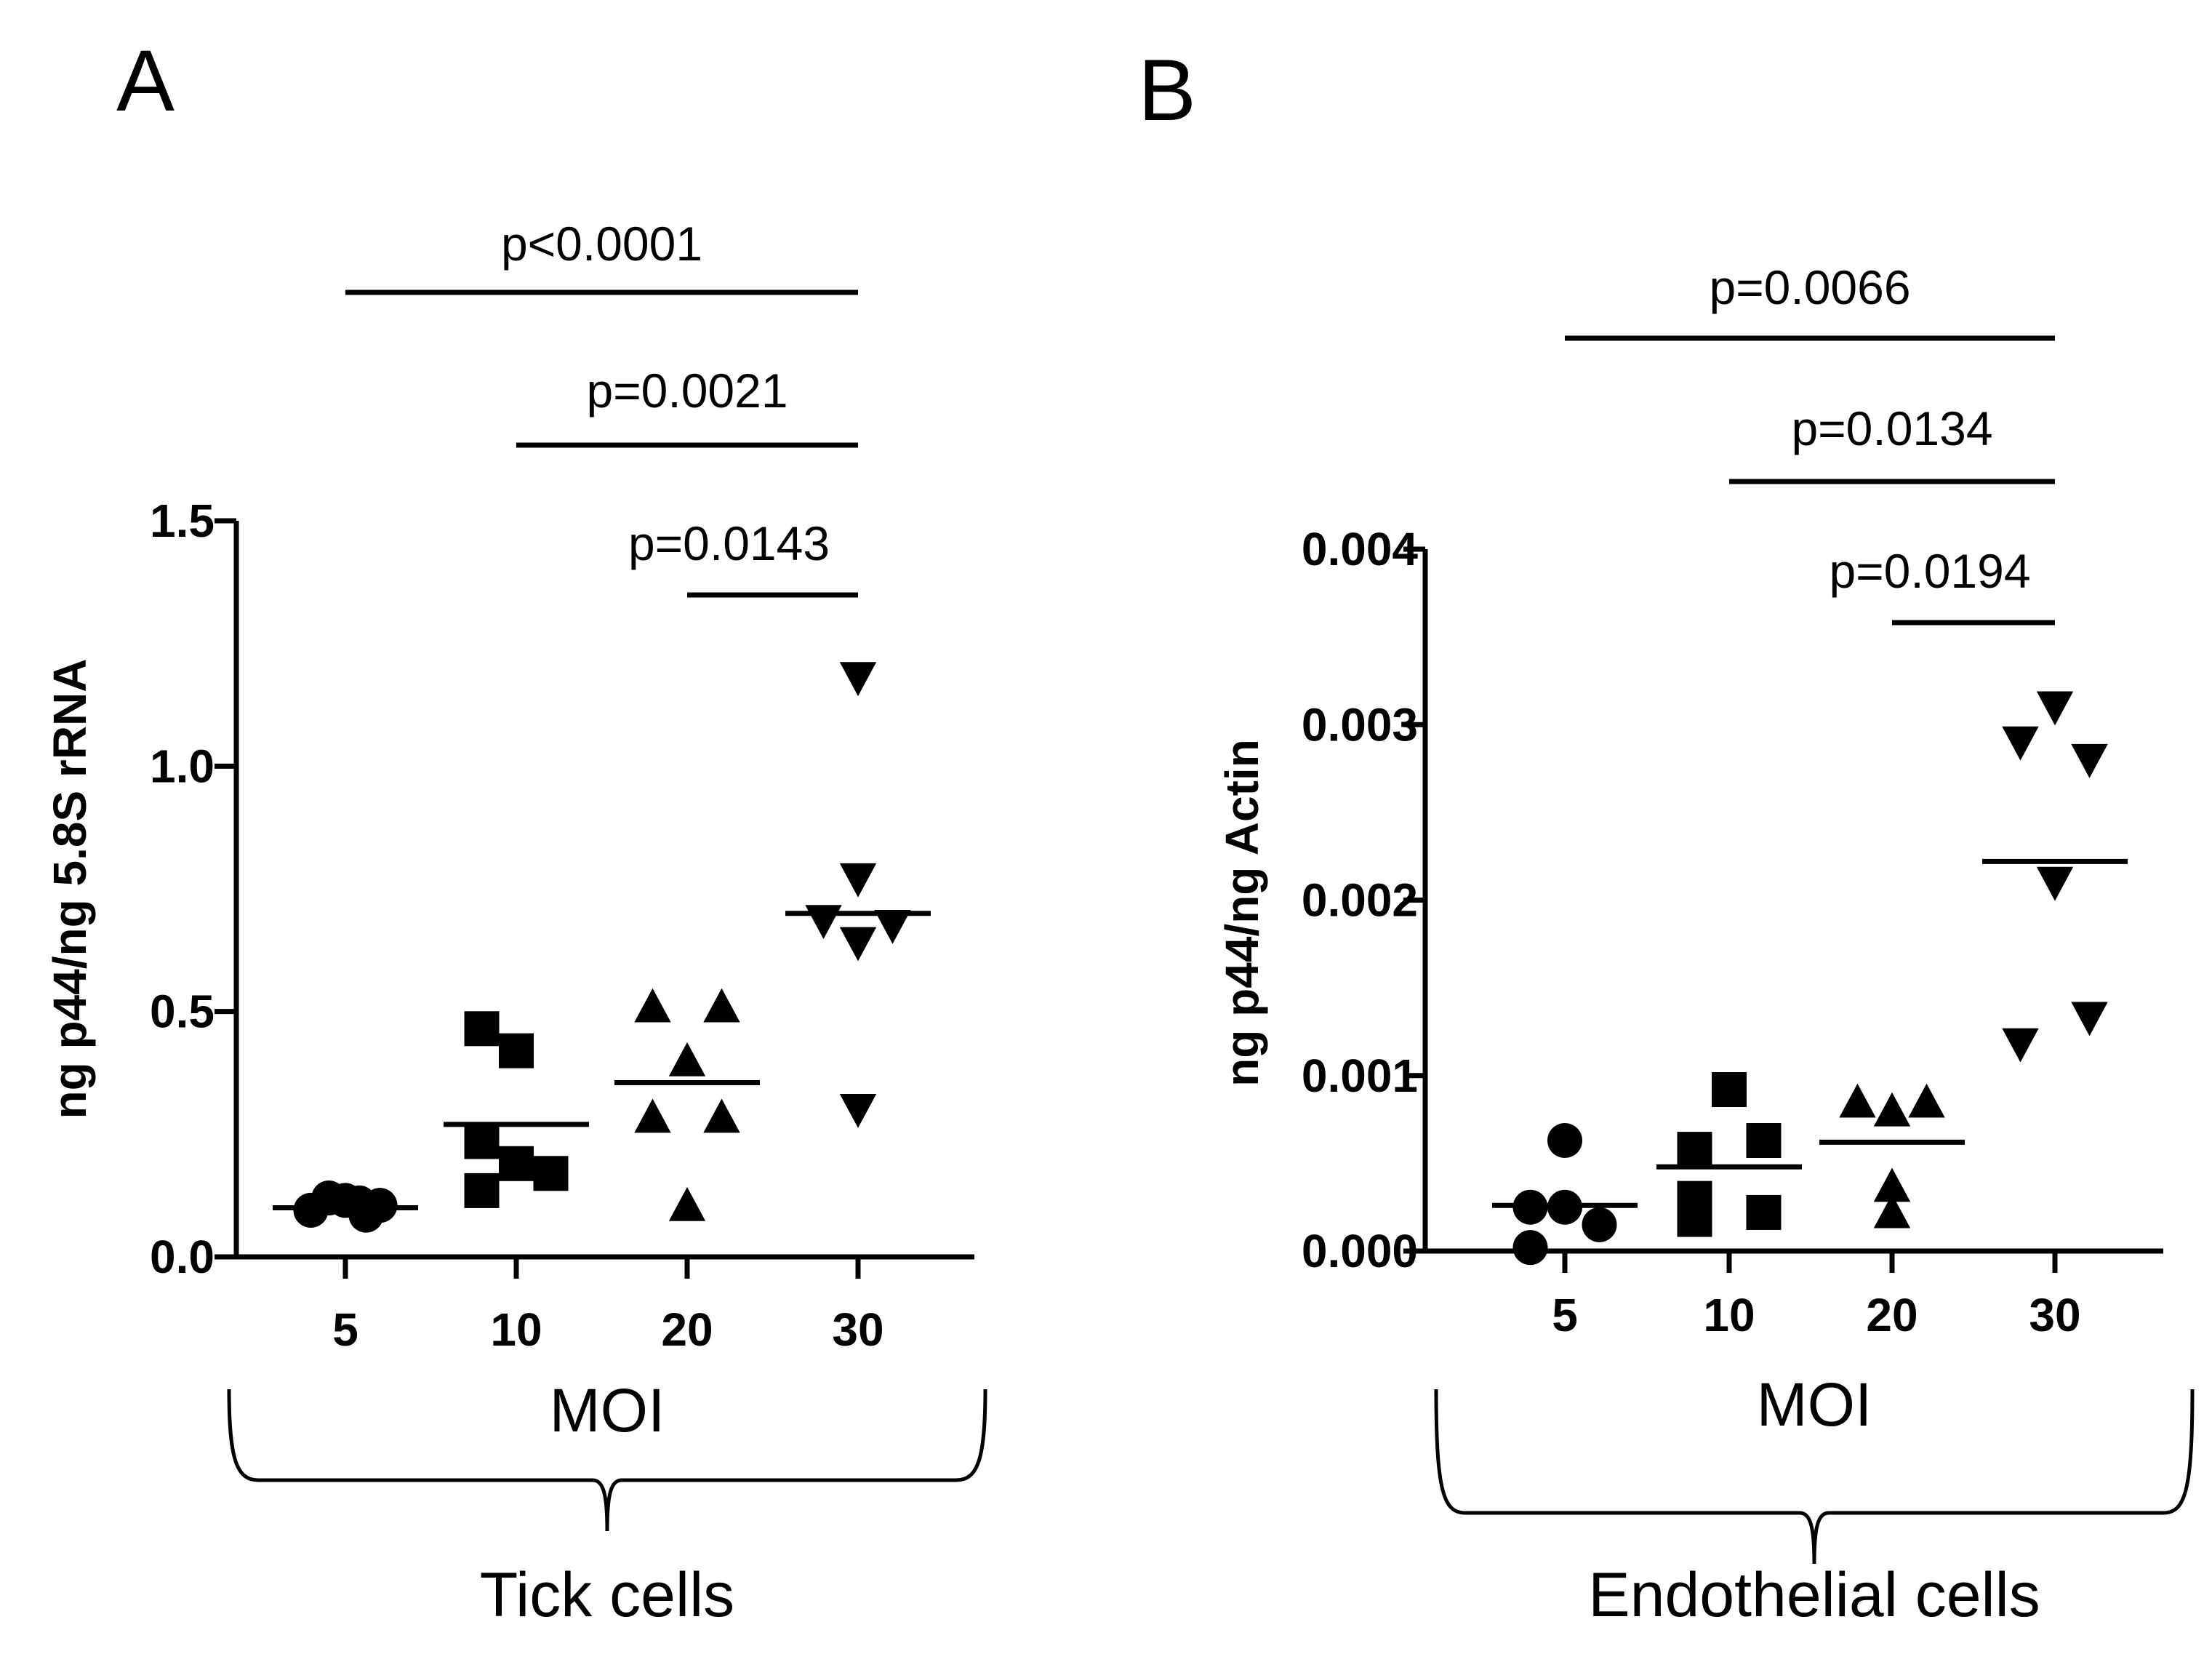 This screenshot has width=2212, height=1654. What do you see at coordinates (182, 1012) in the screenshot?
I see `y-tick-label: 0.5` at bounding box center [182, 1012].